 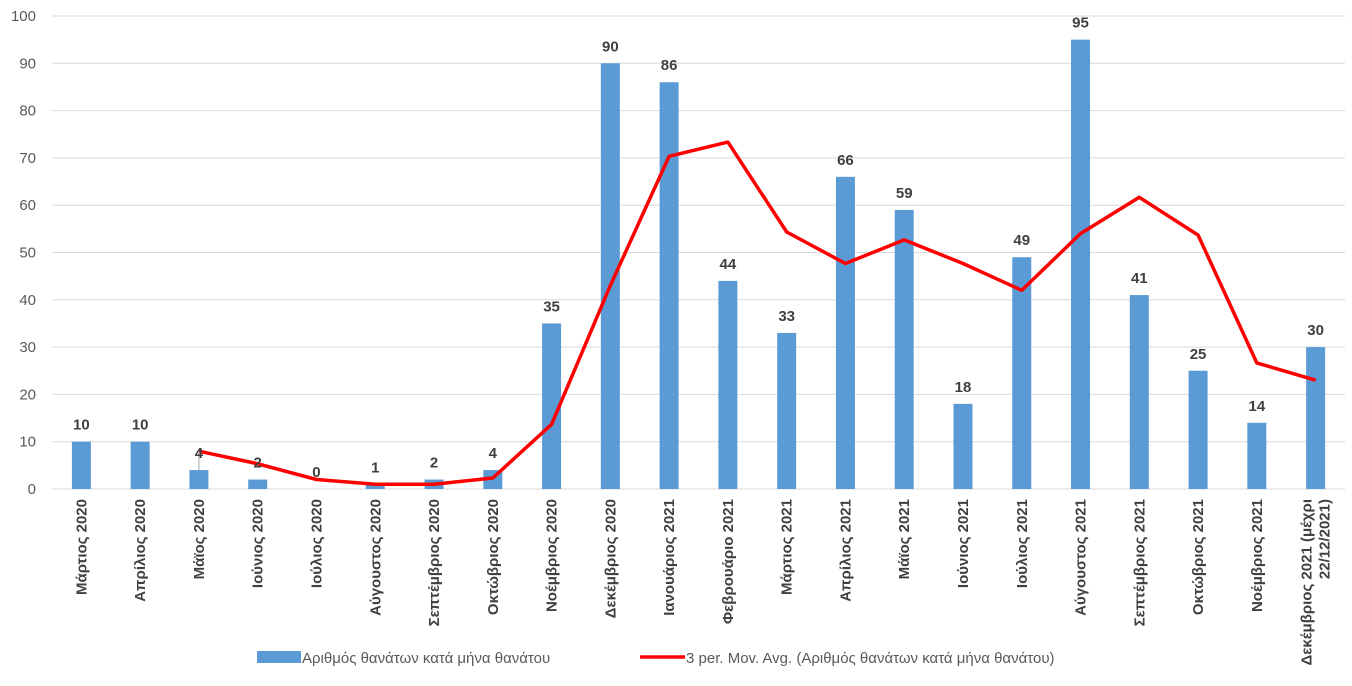 I want to click on x-tick-group: Απρίλιος 2020, so click(x=140, y=550).